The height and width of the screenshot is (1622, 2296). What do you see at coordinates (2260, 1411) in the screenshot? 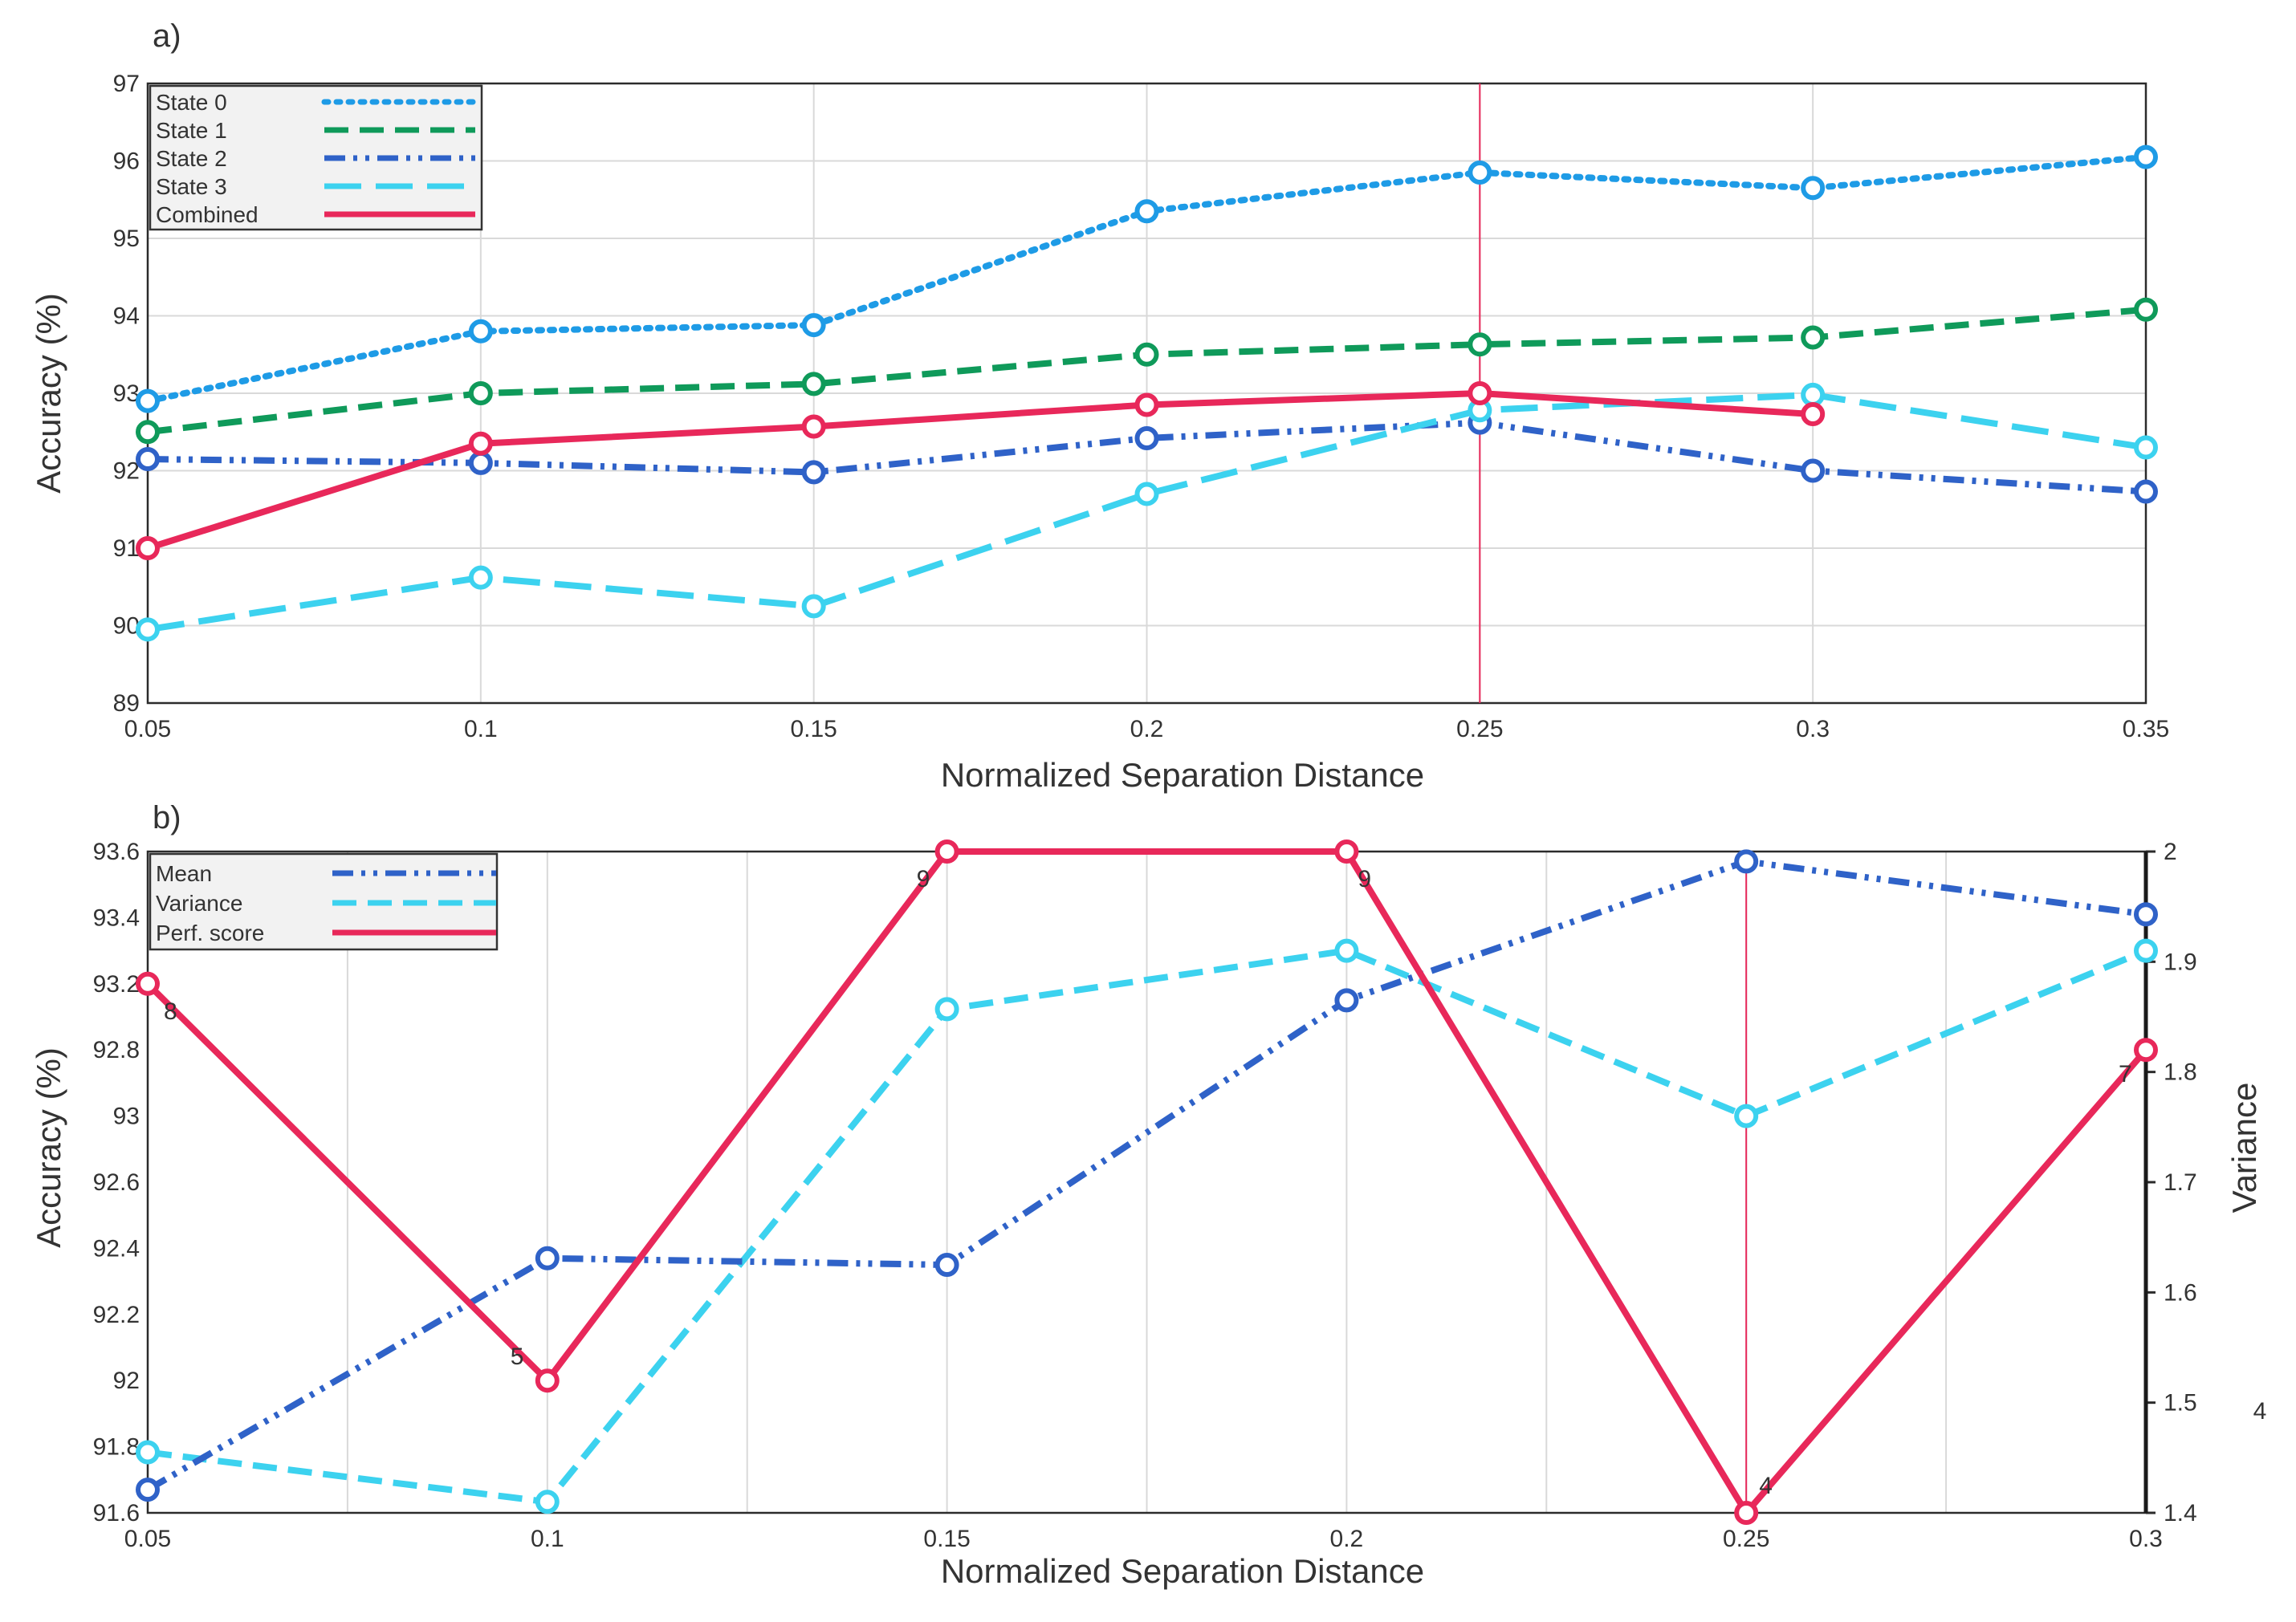
I see `stray-annotation: 4` at bounding box center [2260, 1411].